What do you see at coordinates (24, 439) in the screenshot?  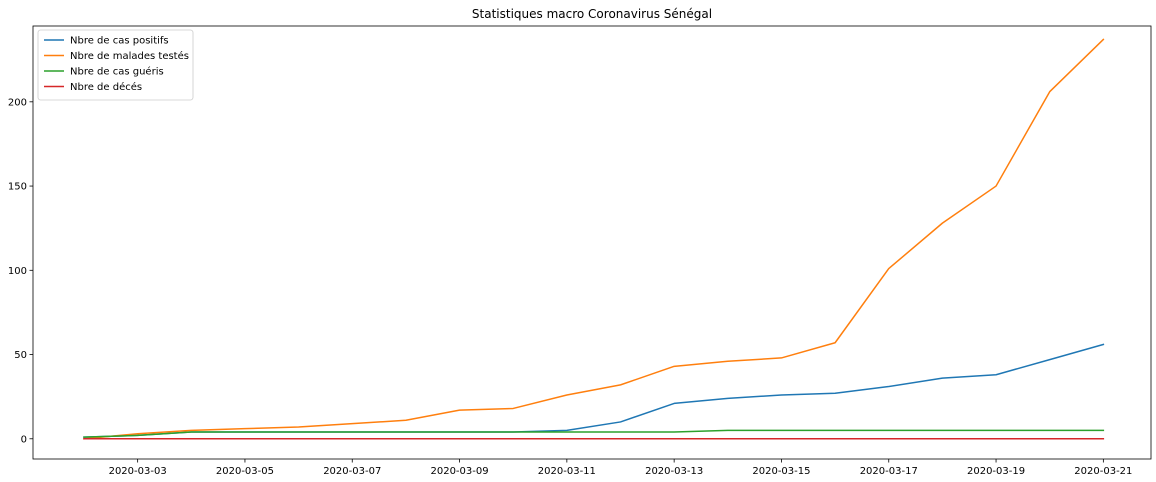 I see `y-tick-label: 0` at bounding box center [24, 439].